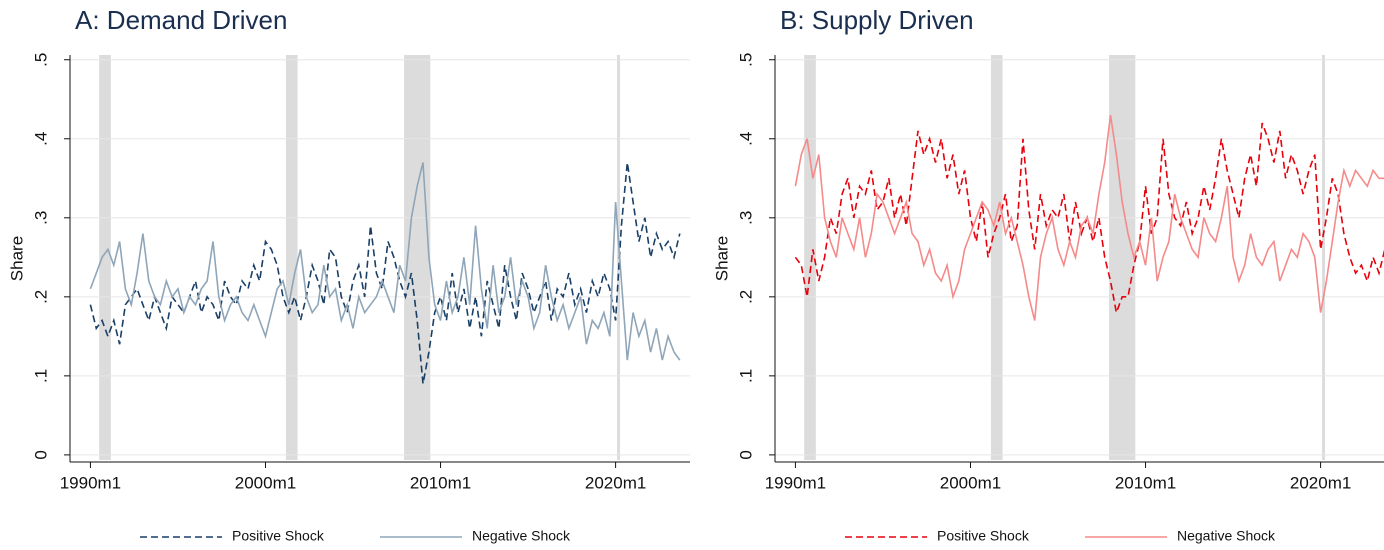 The height and width of the screenshot is (550, 1384). Describe the element at coordinates (877, 20) in the screenshot. I see `chart-title: B: Supply Driven` at that location.